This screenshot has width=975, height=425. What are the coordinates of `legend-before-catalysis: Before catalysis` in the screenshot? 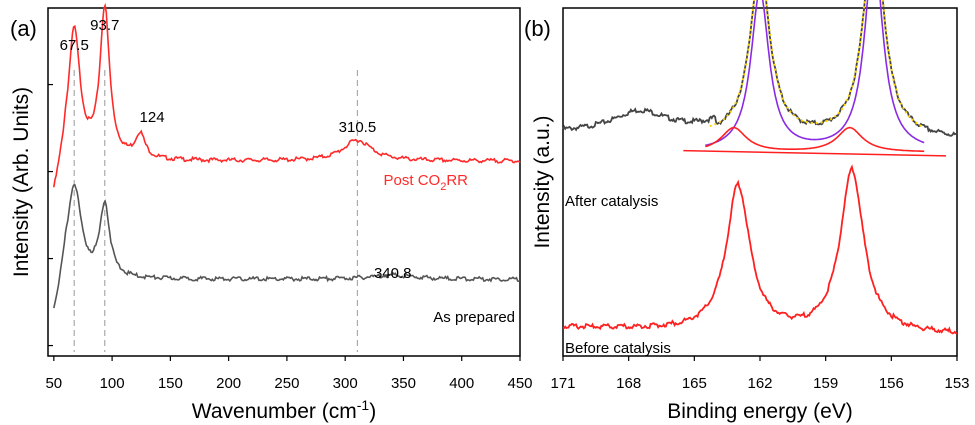 It's located at (618, 348).